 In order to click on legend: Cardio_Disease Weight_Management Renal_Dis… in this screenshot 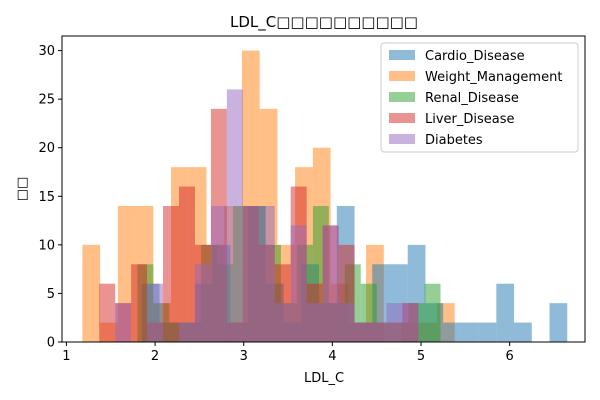, I will do `click(479, 97)`.